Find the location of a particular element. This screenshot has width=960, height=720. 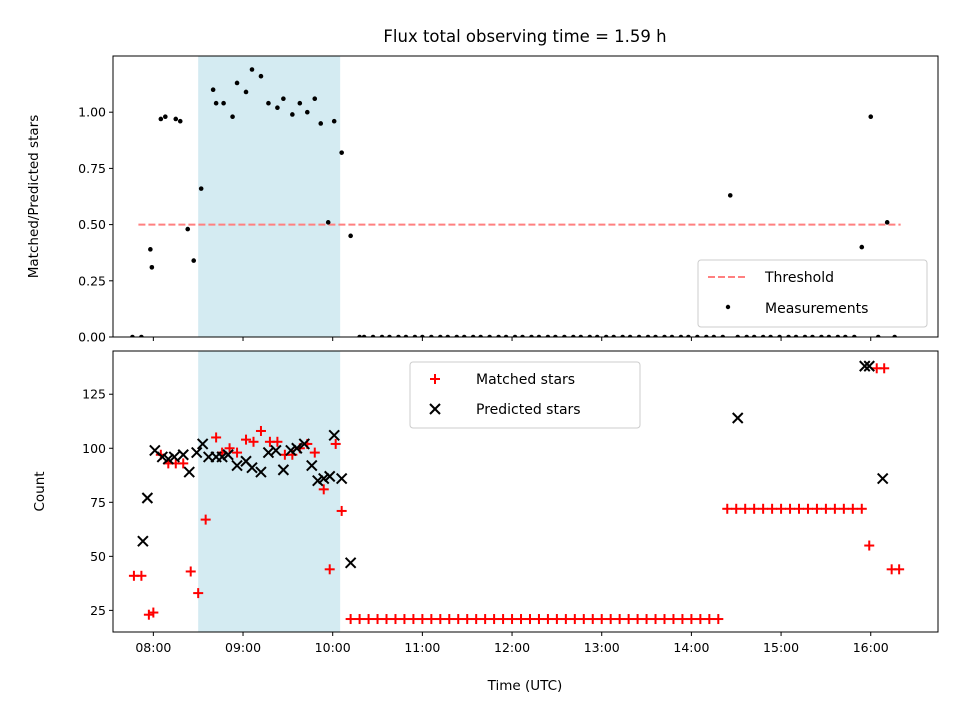

legend-measurements-label: Measurements is located at coordinates (816, 309).